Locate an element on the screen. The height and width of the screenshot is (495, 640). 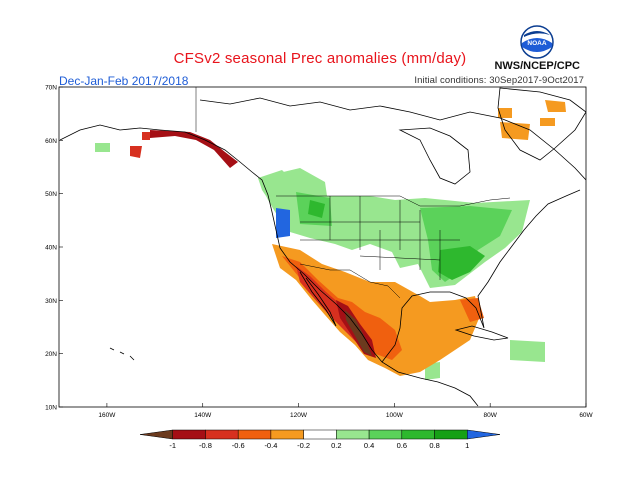
legend-tick-label: 0.2 is located at coordinates (336, 445).